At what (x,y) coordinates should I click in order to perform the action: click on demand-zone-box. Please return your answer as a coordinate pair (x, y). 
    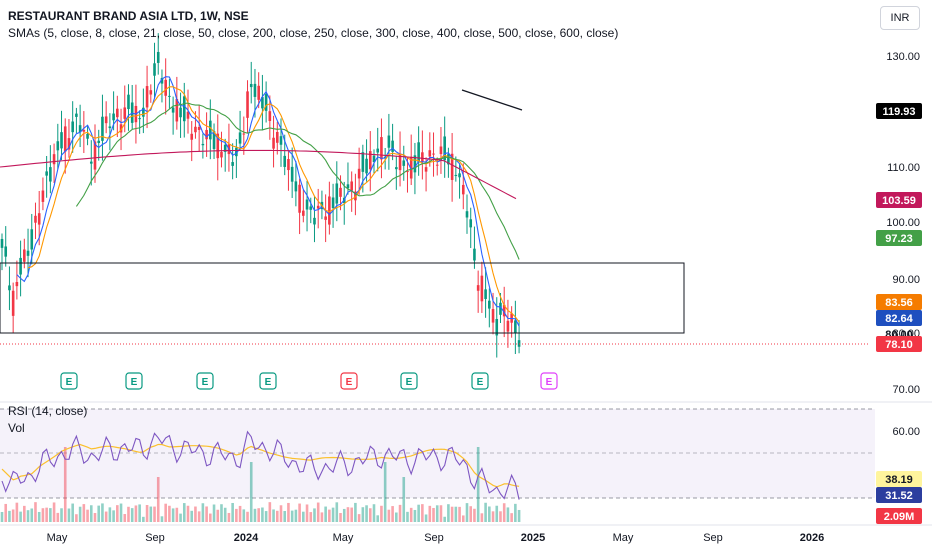
    Looking at the image, I should click on (342, 298).